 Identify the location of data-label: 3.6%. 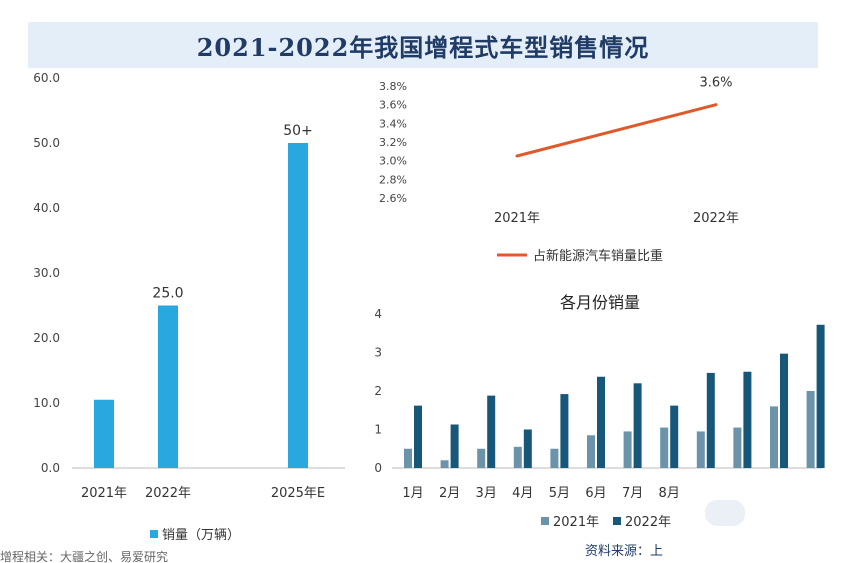
(715, 83).